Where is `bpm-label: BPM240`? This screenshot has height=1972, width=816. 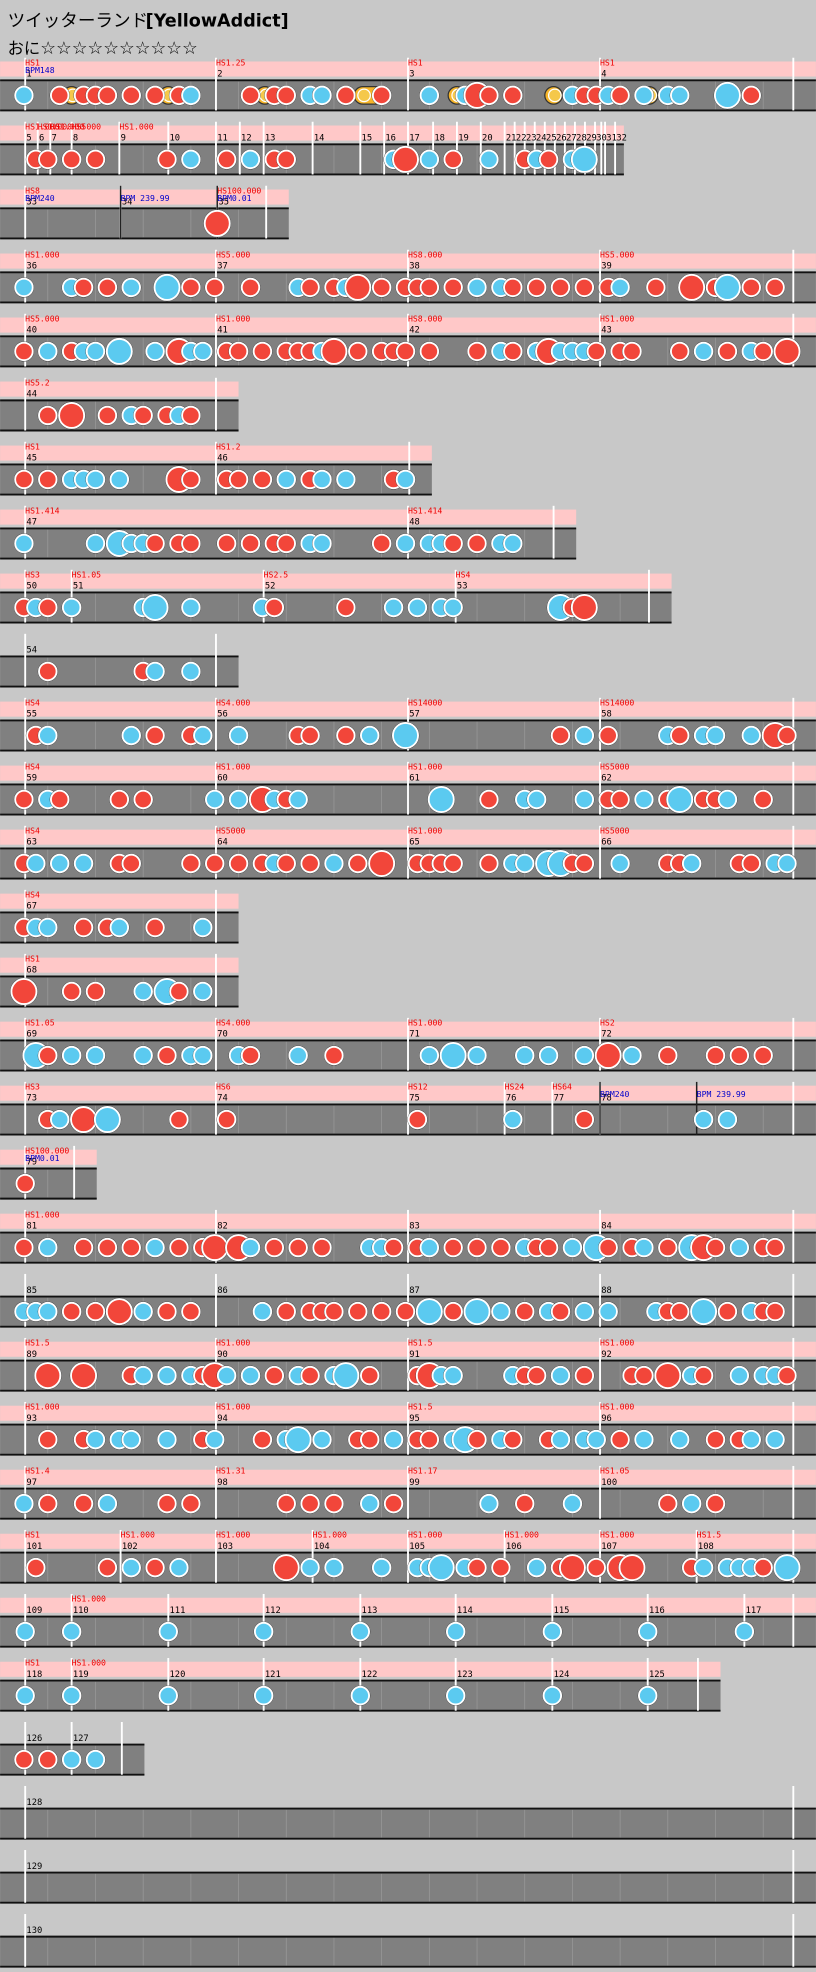
bpm-label: BPM240 is located at coordinates (615, 1094).